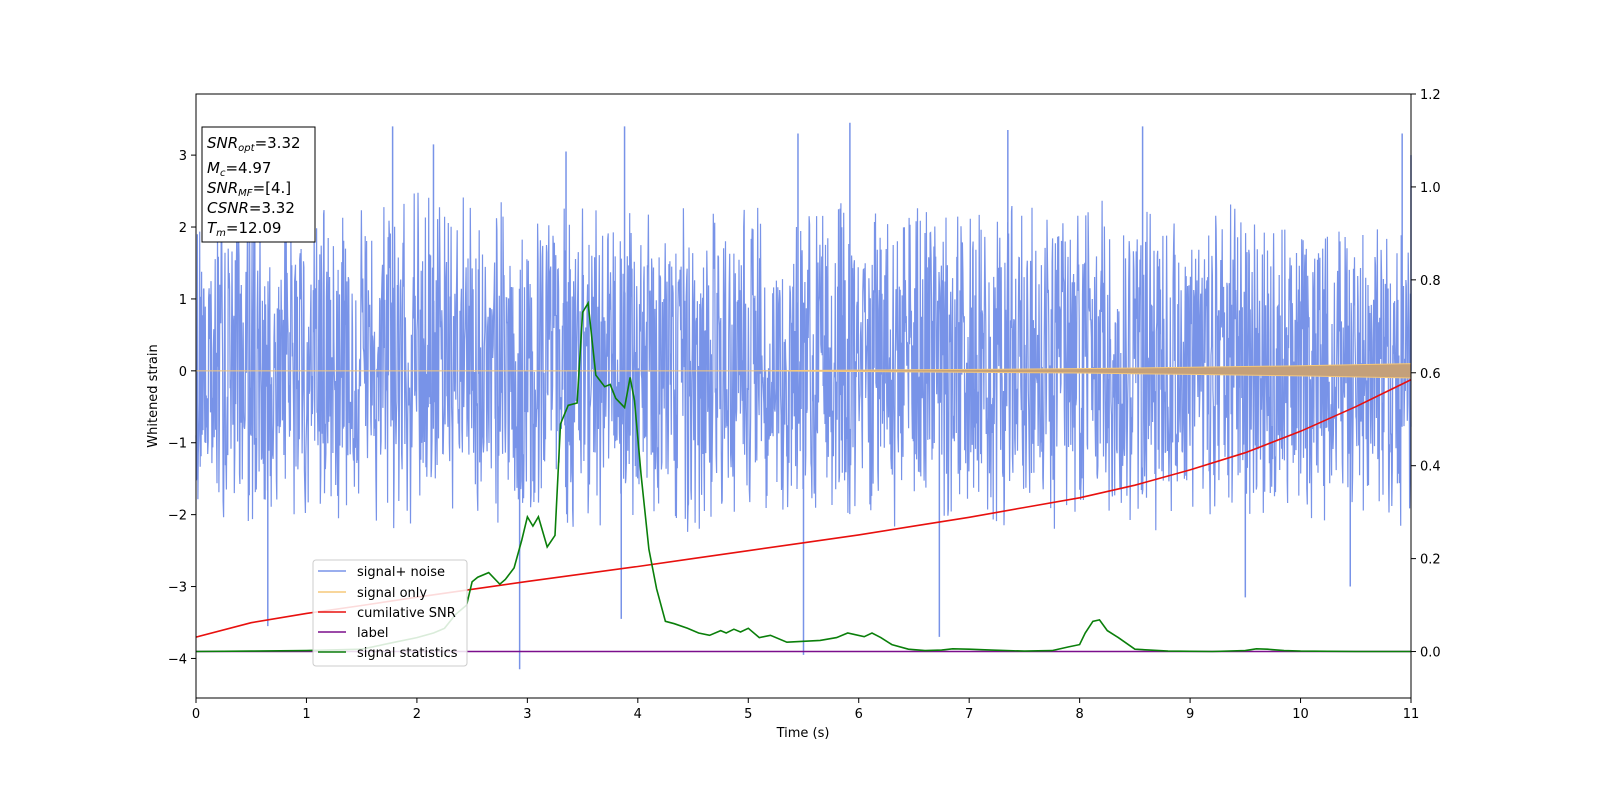 The width and height of the screenshot is (1600, 800). What do you see at coordinates (182, 408) in the screenshot?
I see `y-axis-ticks: 3 2 1 0 −1 −2 −3 −4` at bounding box center [182, 408].